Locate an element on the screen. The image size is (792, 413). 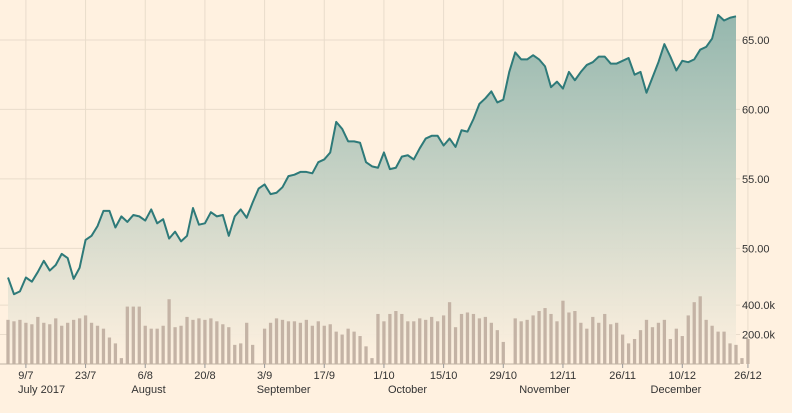
x-tick-label: 10/12 is located at coordinates (683, 376).